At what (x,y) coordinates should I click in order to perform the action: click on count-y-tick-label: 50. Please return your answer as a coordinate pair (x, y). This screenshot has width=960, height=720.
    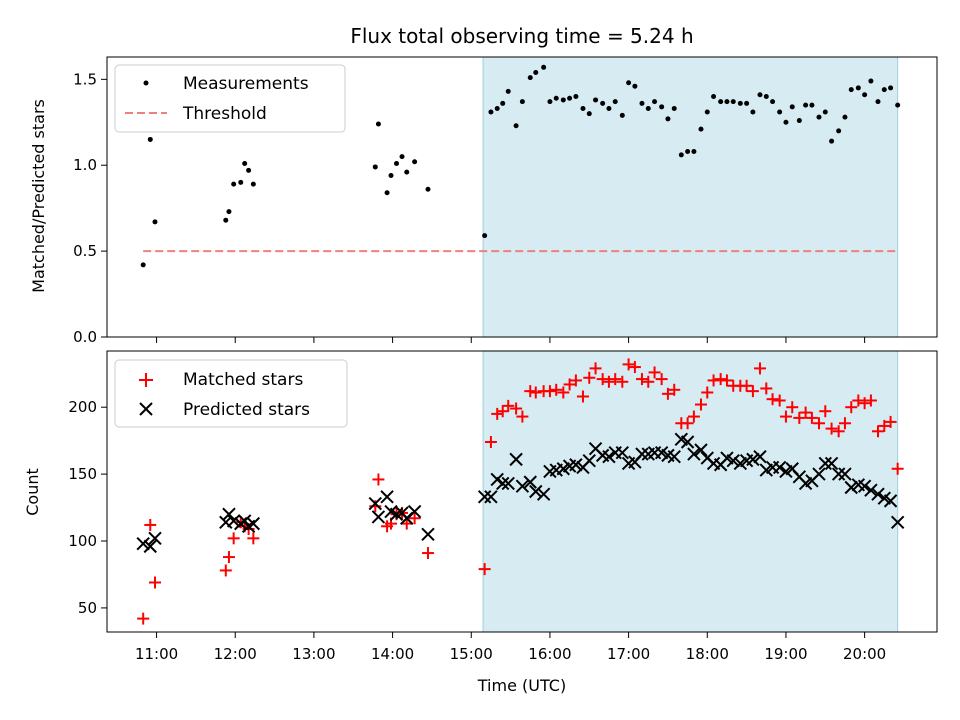
    Looking at the image, I should click on (87, 608).